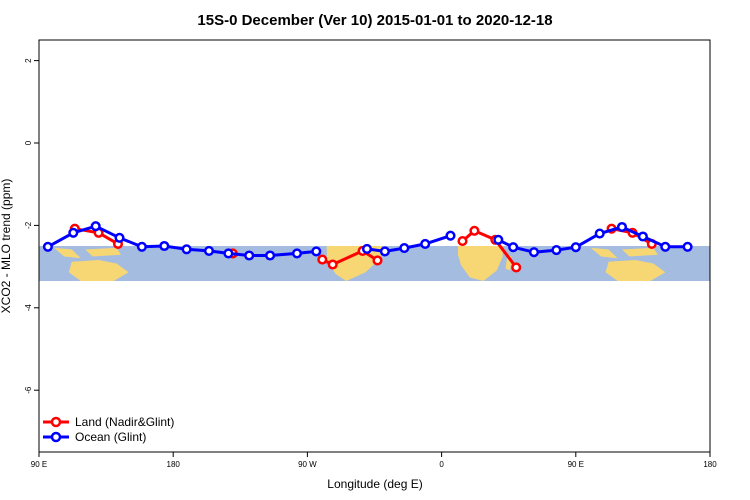 The width and height of the screenshot is (750, 500). I want to click on land-shapes, so click(359, 263).